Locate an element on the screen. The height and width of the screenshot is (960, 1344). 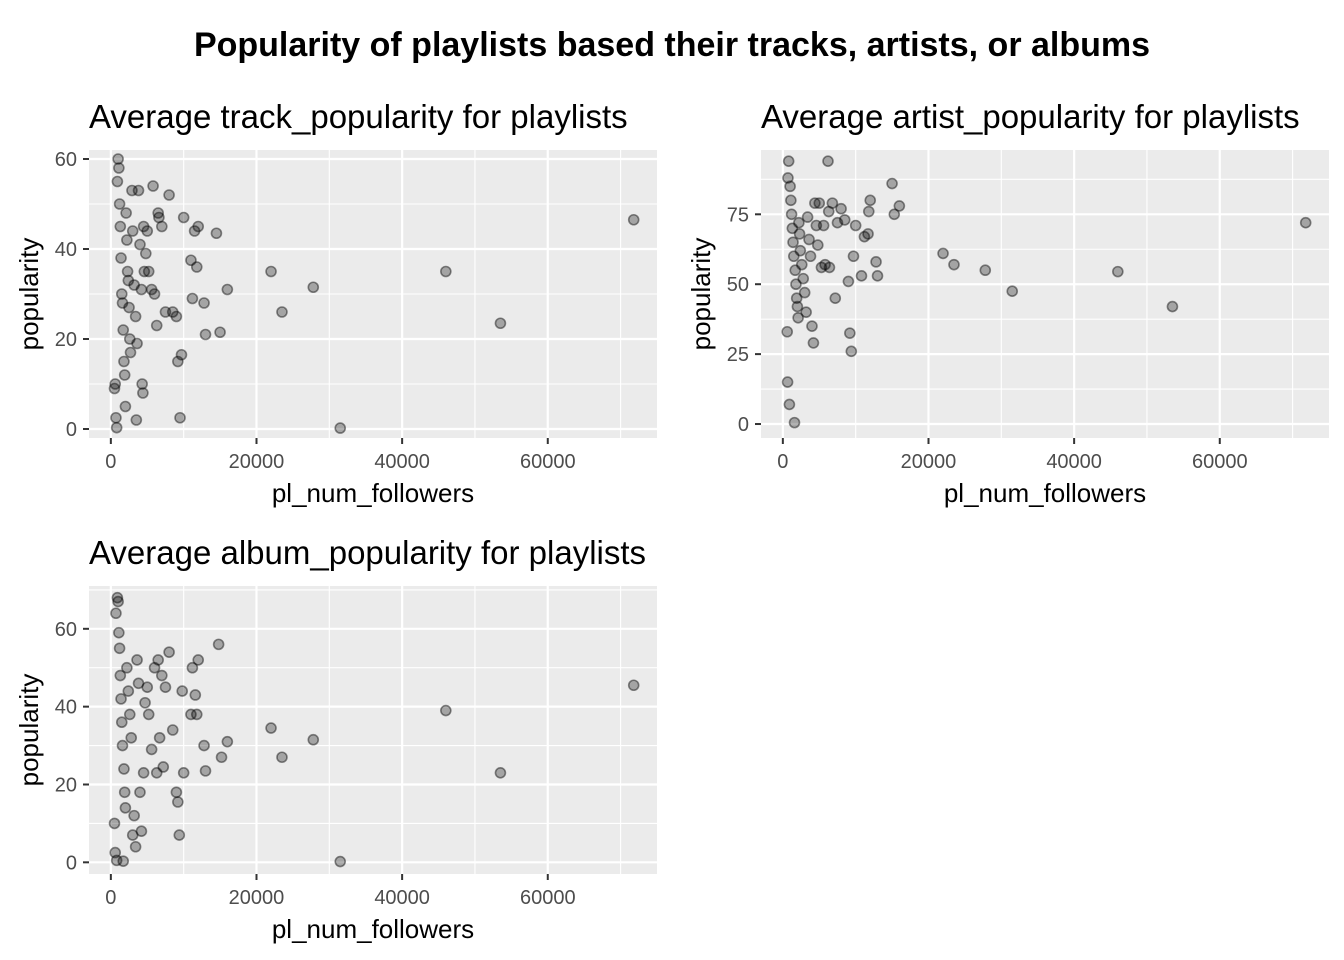
panel-title: Average album_popularity for playlists is located at coordinates (367, 552).